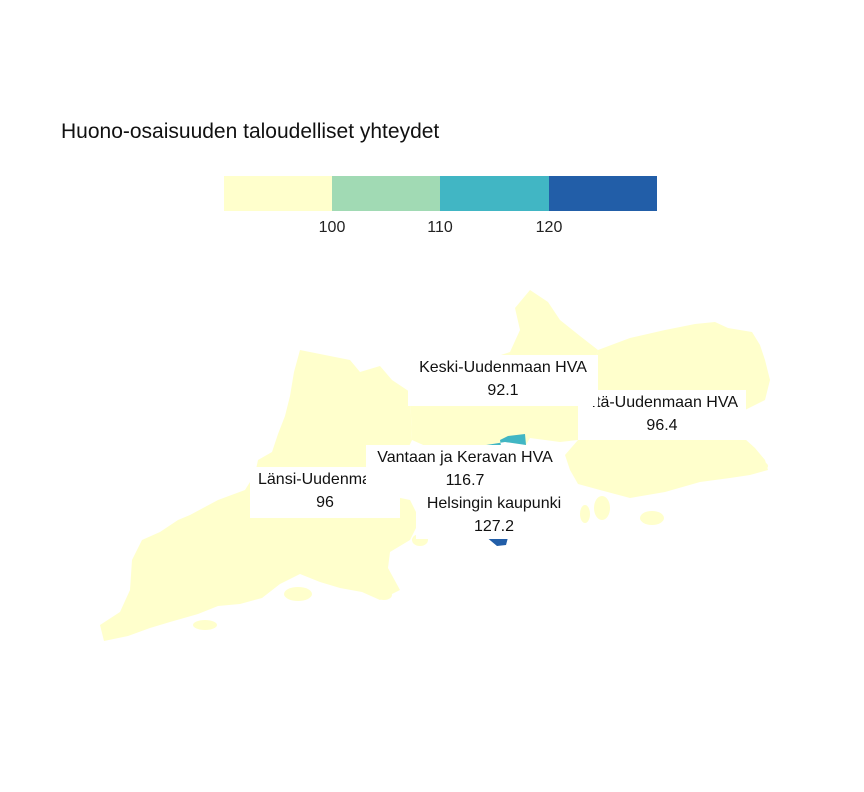  What do you see at coordinates (549, 227) in the screenshot?
I see `legend-tick-120: 120` at bounding box center [549, 227].